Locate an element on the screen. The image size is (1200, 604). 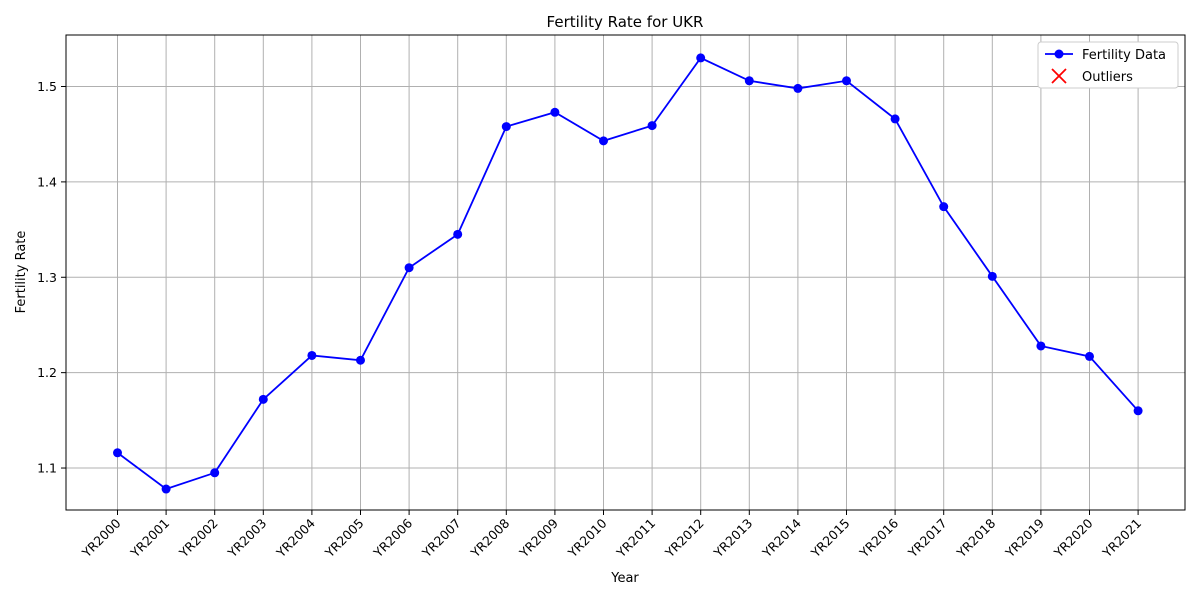
x-tick-label: YR2010 is located at coordinates (586, 537).